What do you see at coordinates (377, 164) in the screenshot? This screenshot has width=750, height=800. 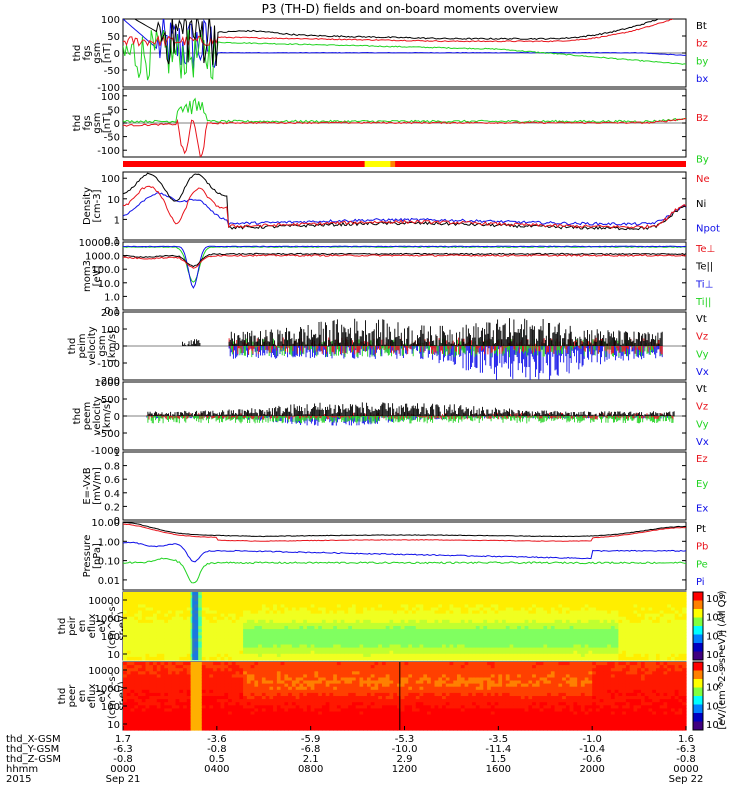 I see `region-bar-segment` at bounding box center [377, 164].